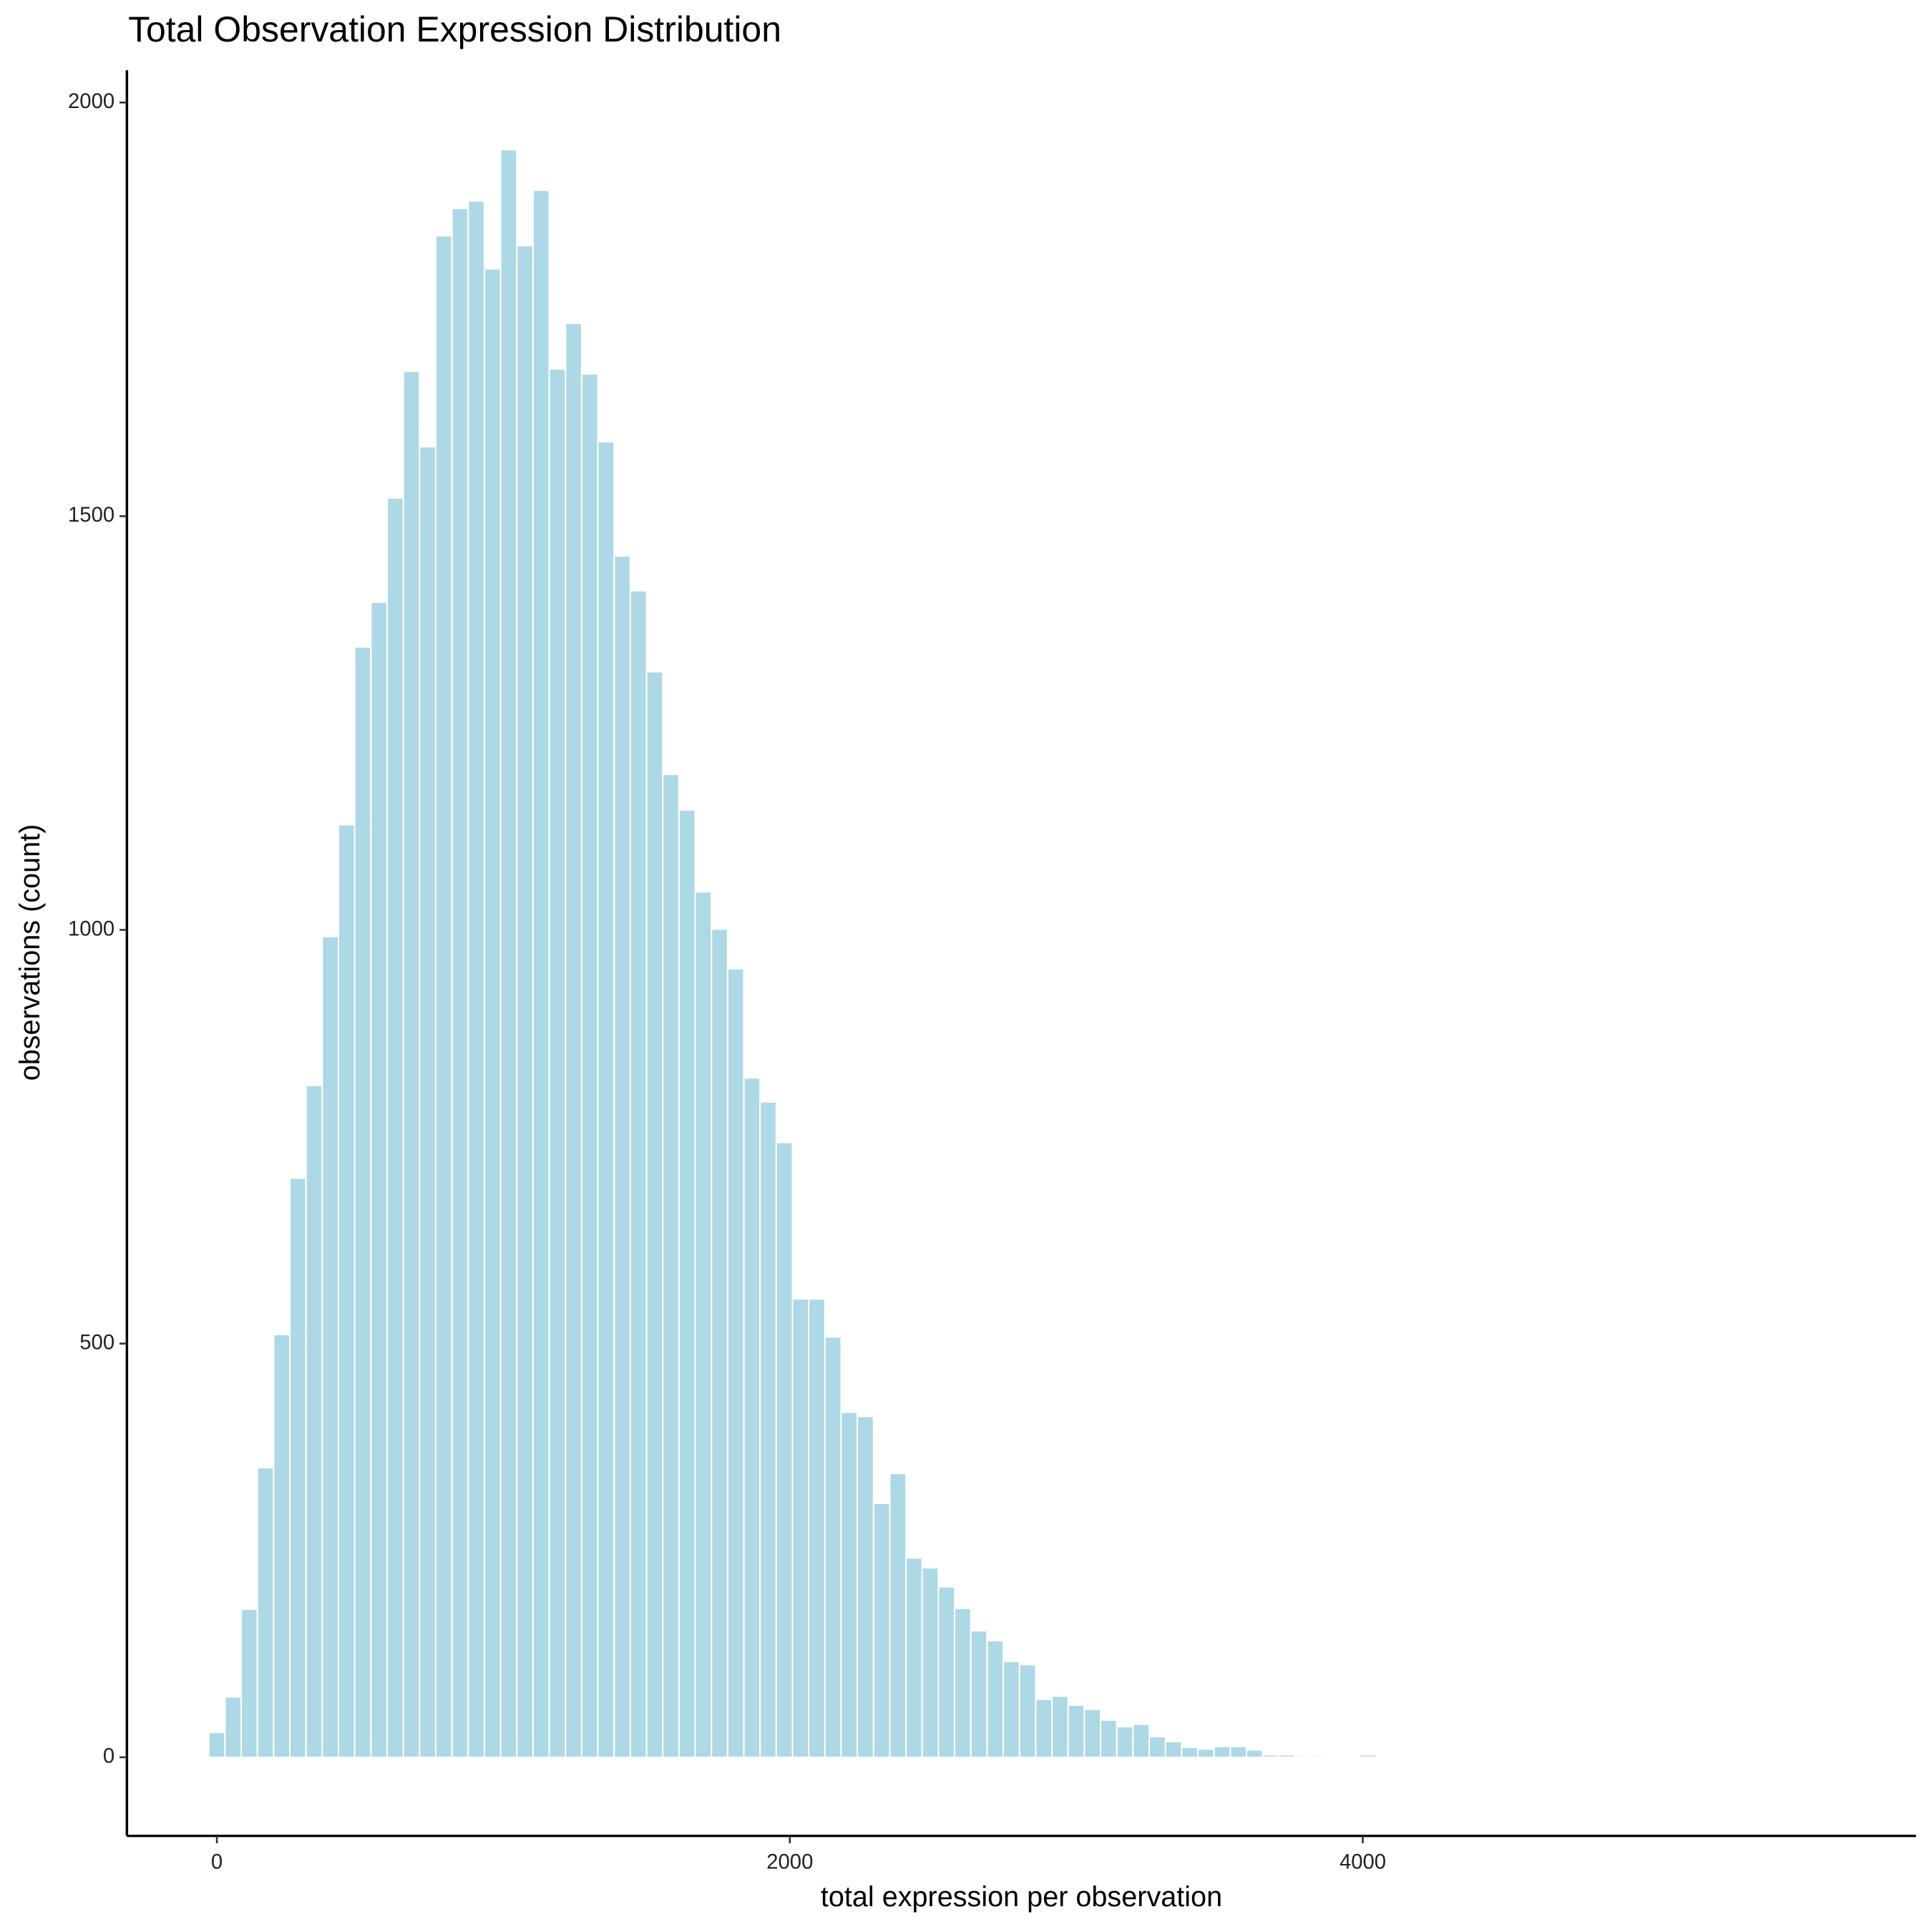  I want to click on y-tick-label: 0, so click(108, 1756).